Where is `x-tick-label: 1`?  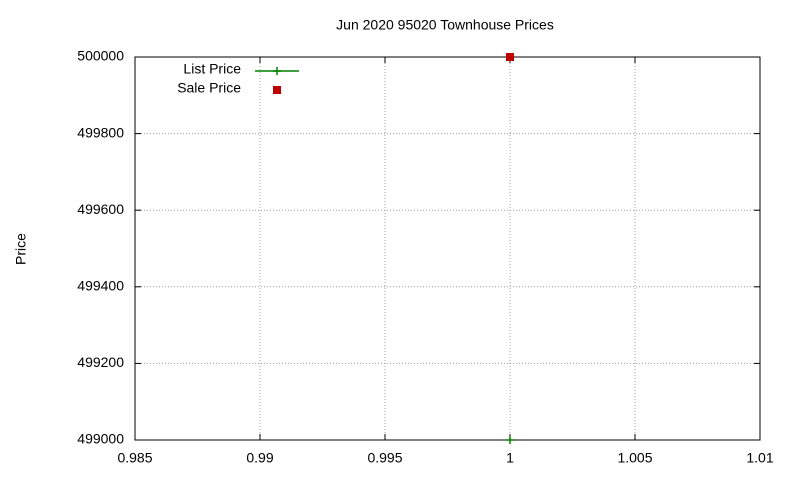 x-tick-label: 1 is located at coordinates (510, 458).